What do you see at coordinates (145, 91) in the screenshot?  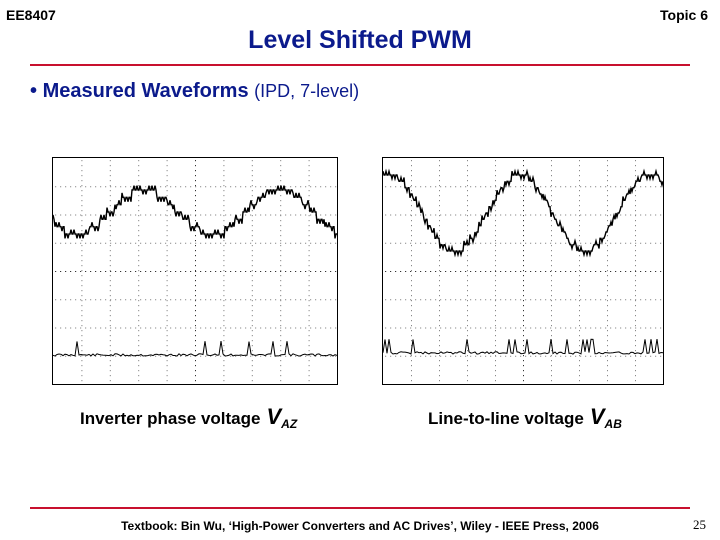 I see `bullet-main-text: Measured Waveforms` at bounding box center [145, 91].